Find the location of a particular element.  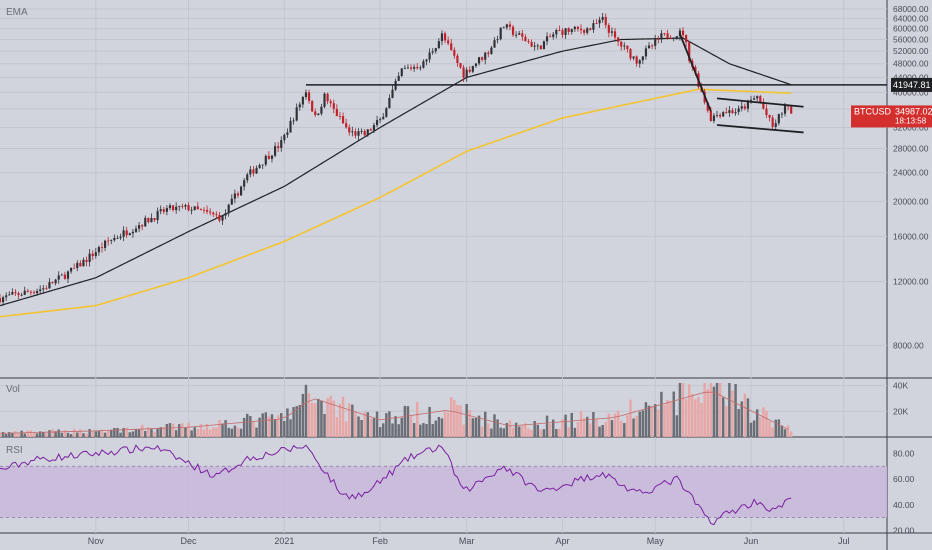

rsi-tick-label: 20.00 is located at coordinates (904, 530).